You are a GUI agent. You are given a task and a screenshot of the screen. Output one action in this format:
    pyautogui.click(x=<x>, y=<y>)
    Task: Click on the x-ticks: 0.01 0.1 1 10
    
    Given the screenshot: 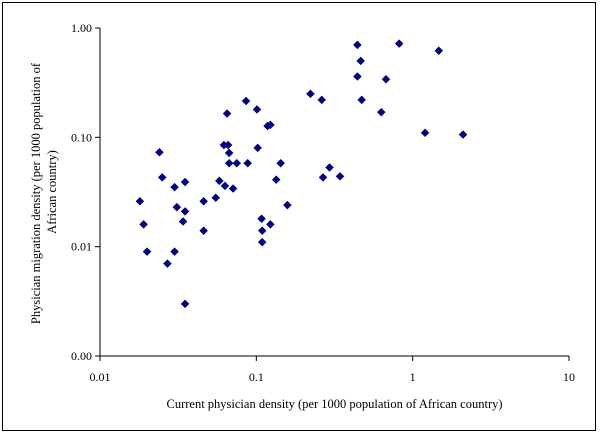 What is the action you would take?
    pyautogui.click(x=332, y=370)
    